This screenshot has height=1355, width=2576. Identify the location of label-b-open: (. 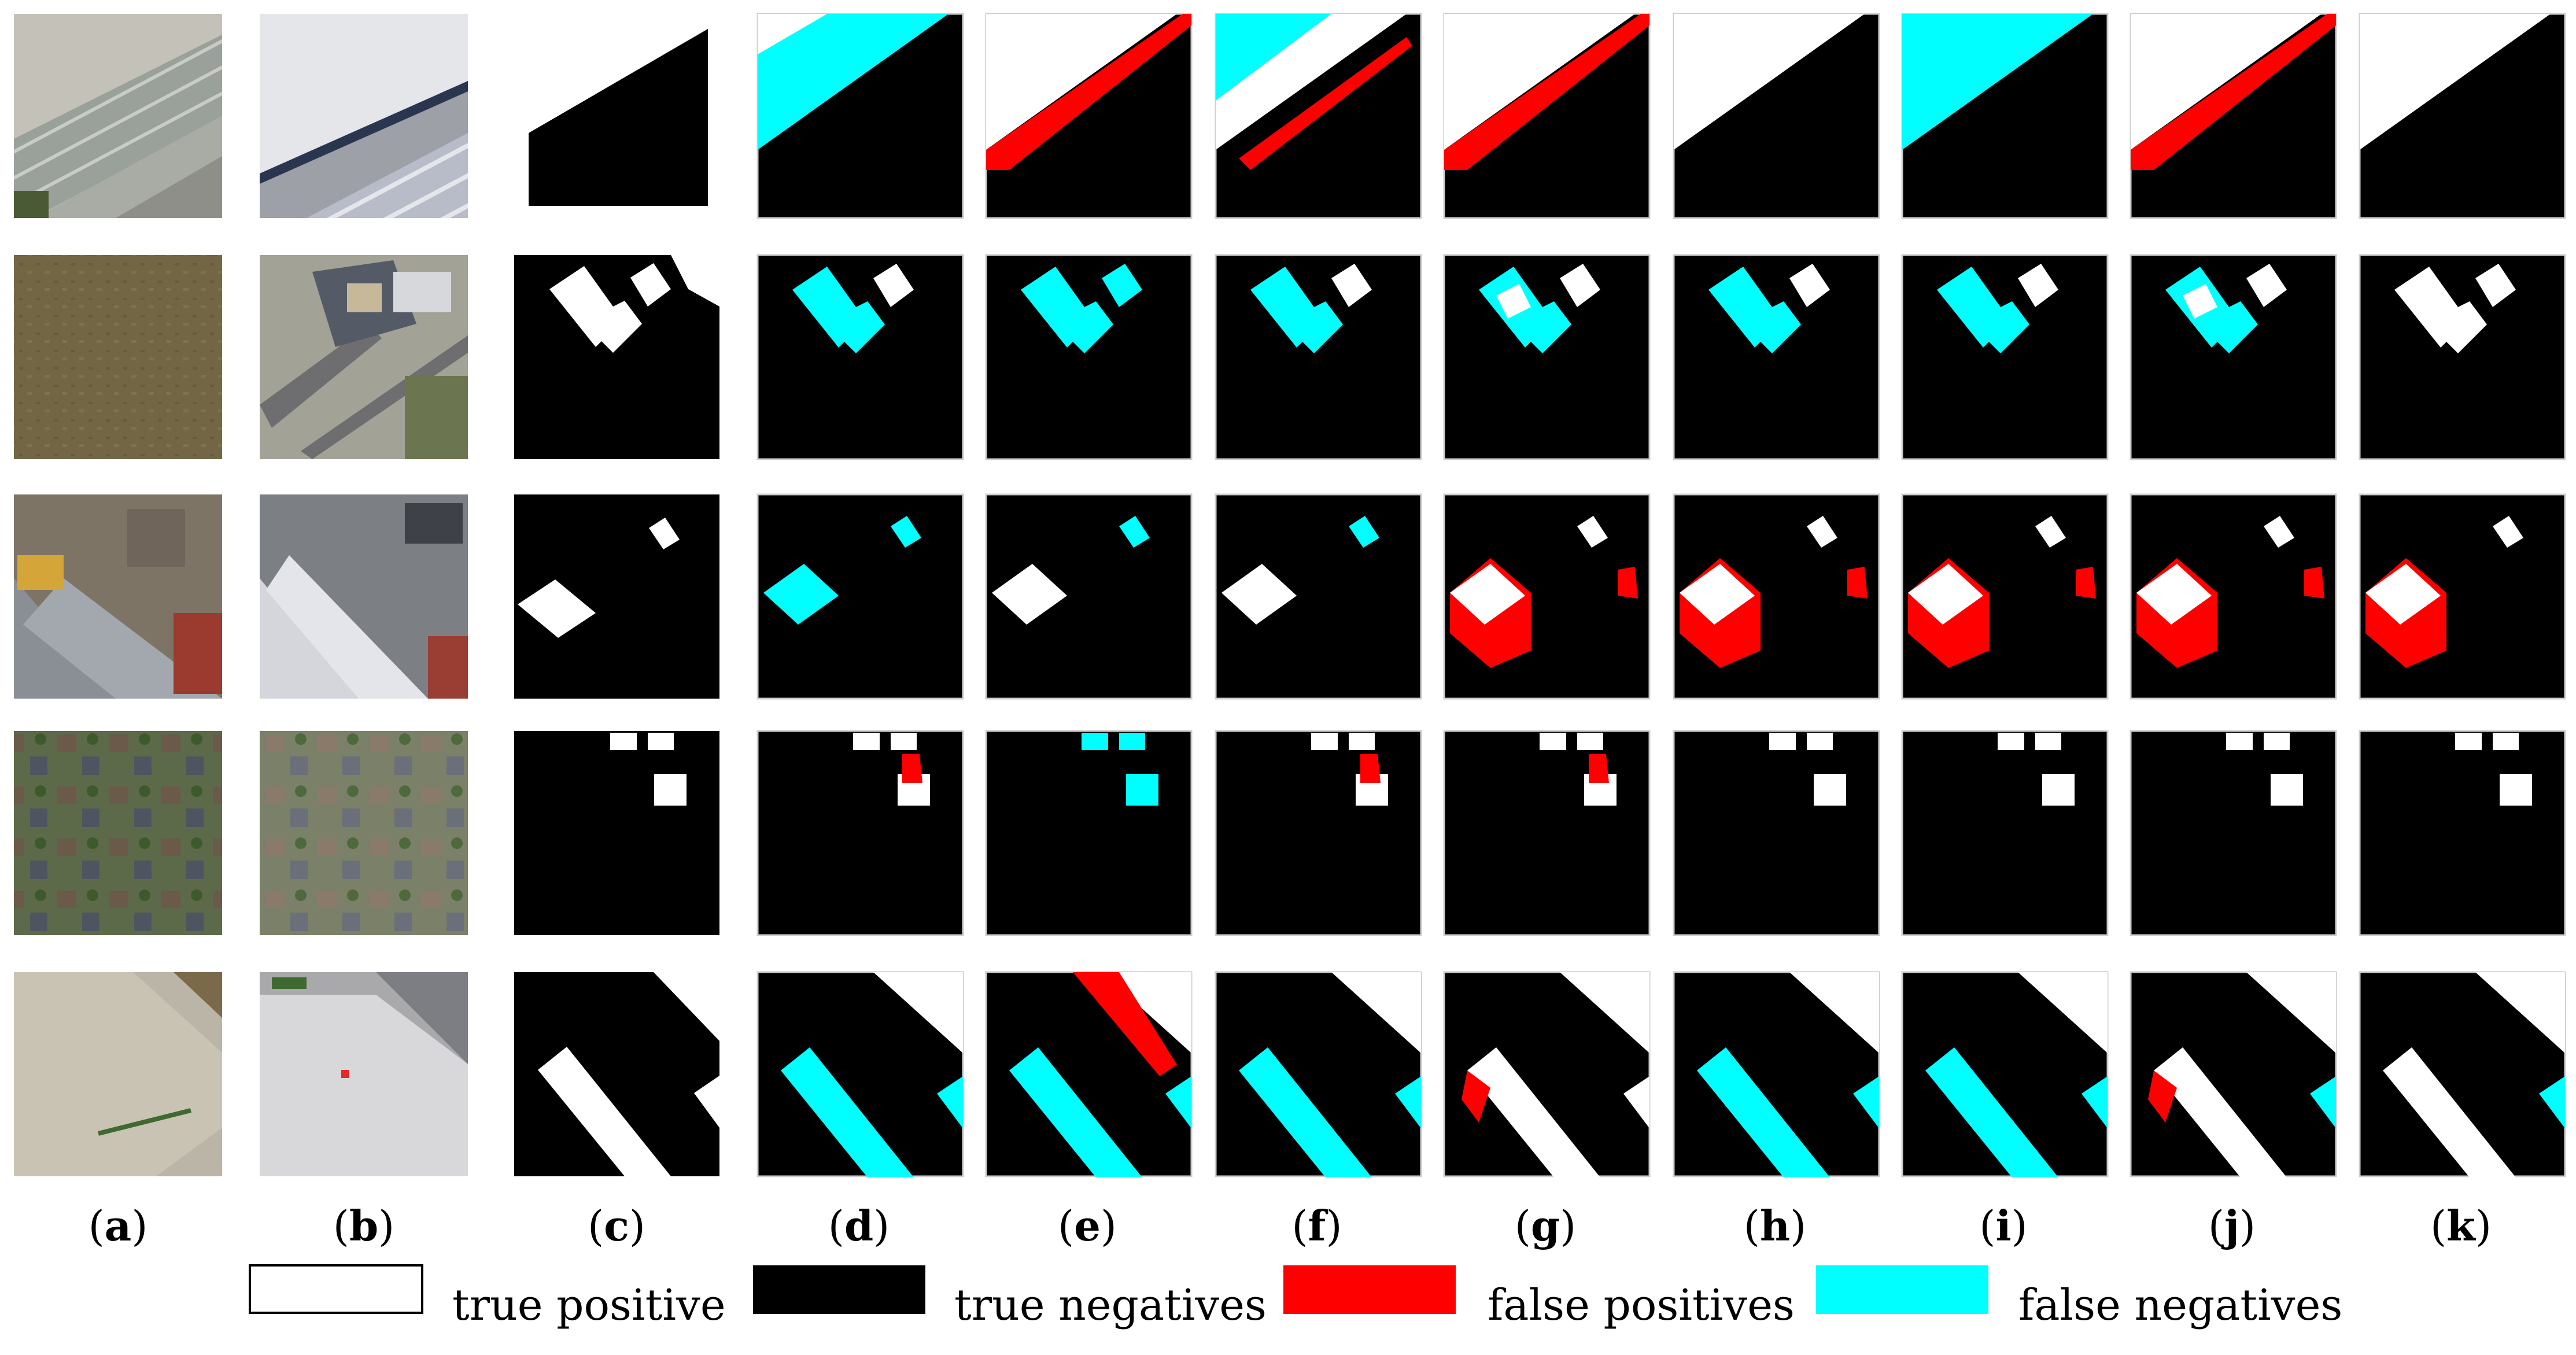
(341, 1226).